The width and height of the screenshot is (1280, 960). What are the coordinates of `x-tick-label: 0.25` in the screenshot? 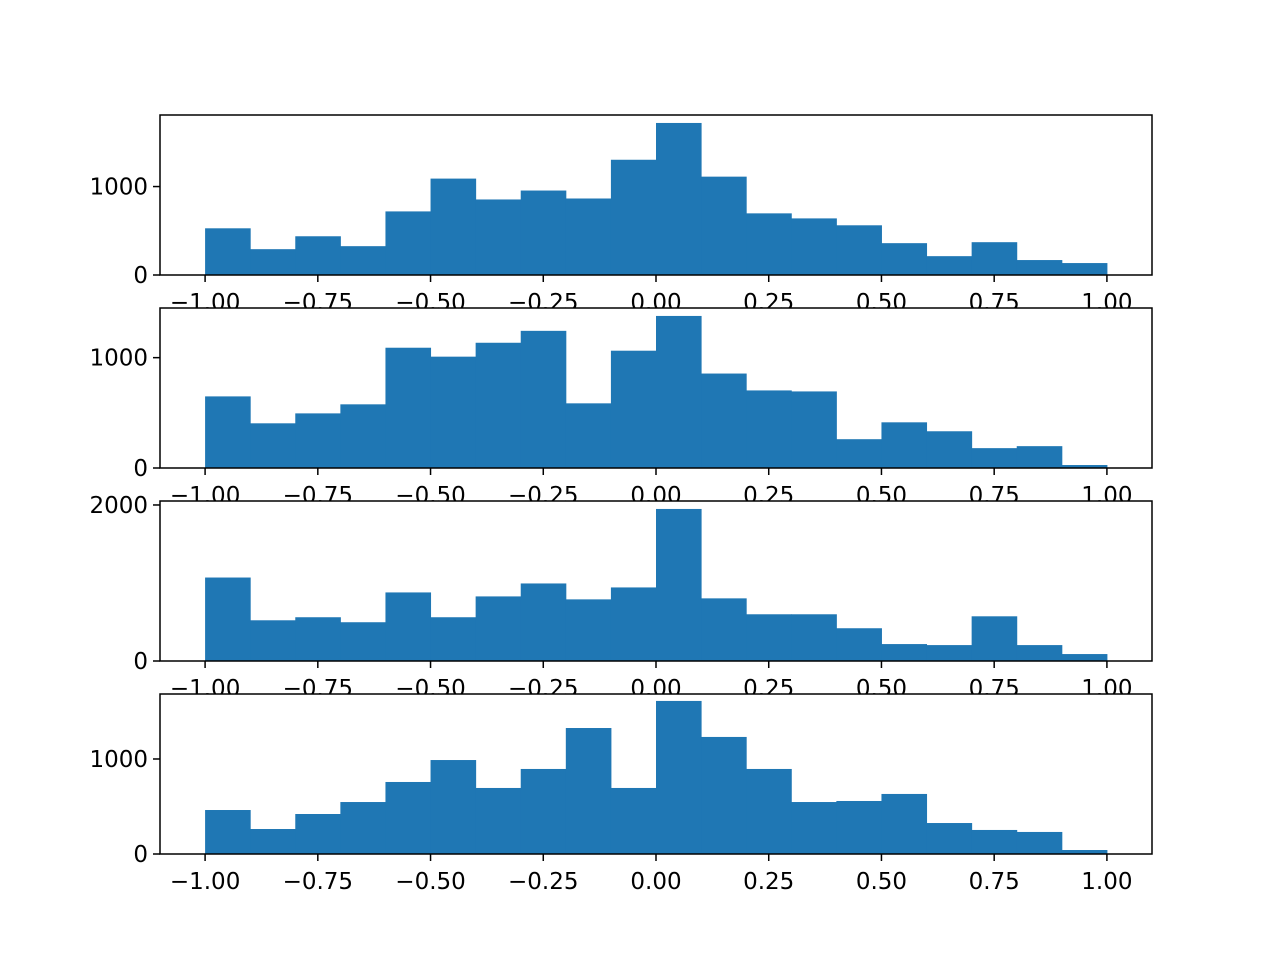 It's located at (768, 882).